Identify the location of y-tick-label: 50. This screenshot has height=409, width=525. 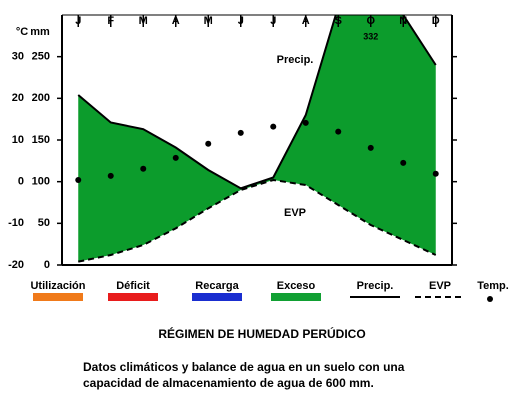
(44, 223).